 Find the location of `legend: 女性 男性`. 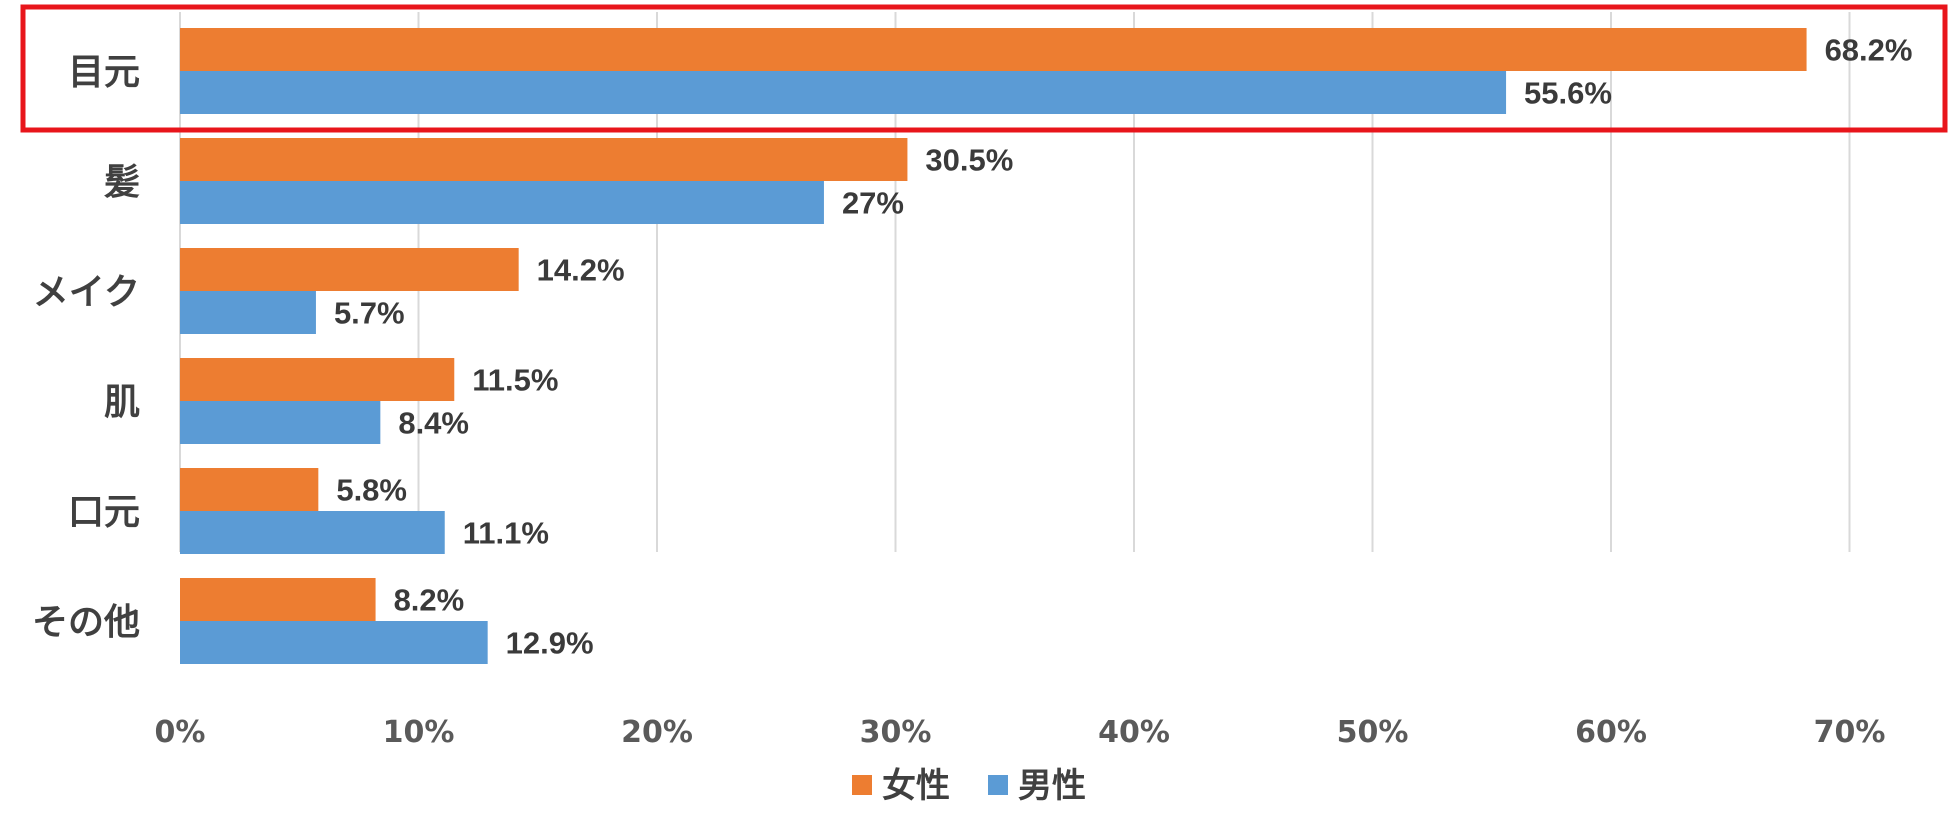

legend: 女性 男性 is located at coordinates (969, 786).